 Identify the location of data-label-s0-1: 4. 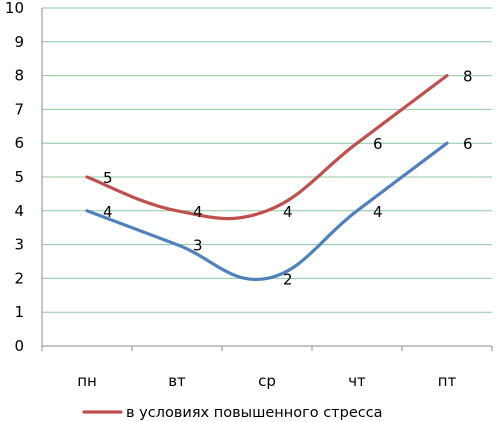
(198, 212).